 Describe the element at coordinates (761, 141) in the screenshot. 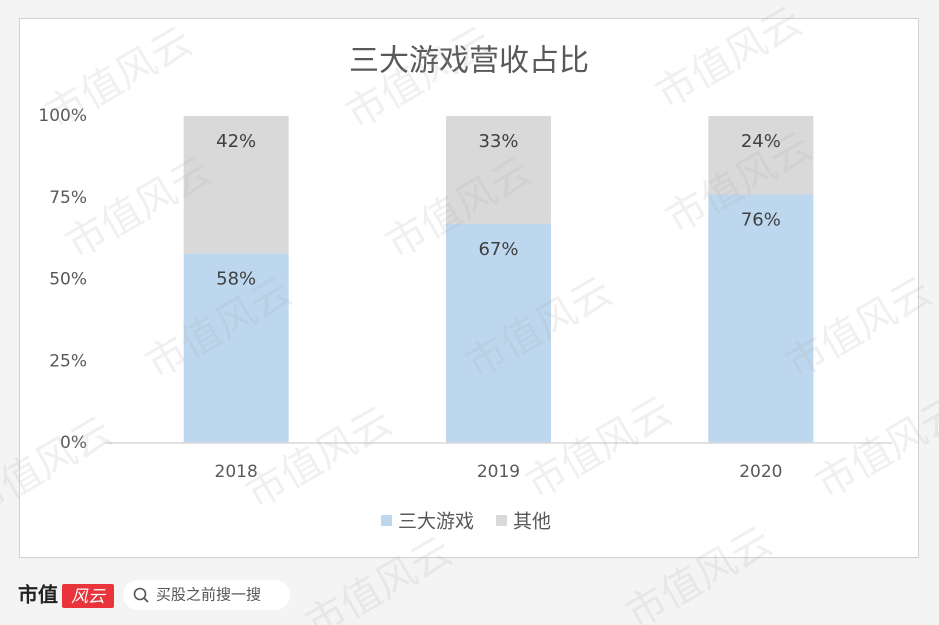

I see `data-label: 24%` at that location.